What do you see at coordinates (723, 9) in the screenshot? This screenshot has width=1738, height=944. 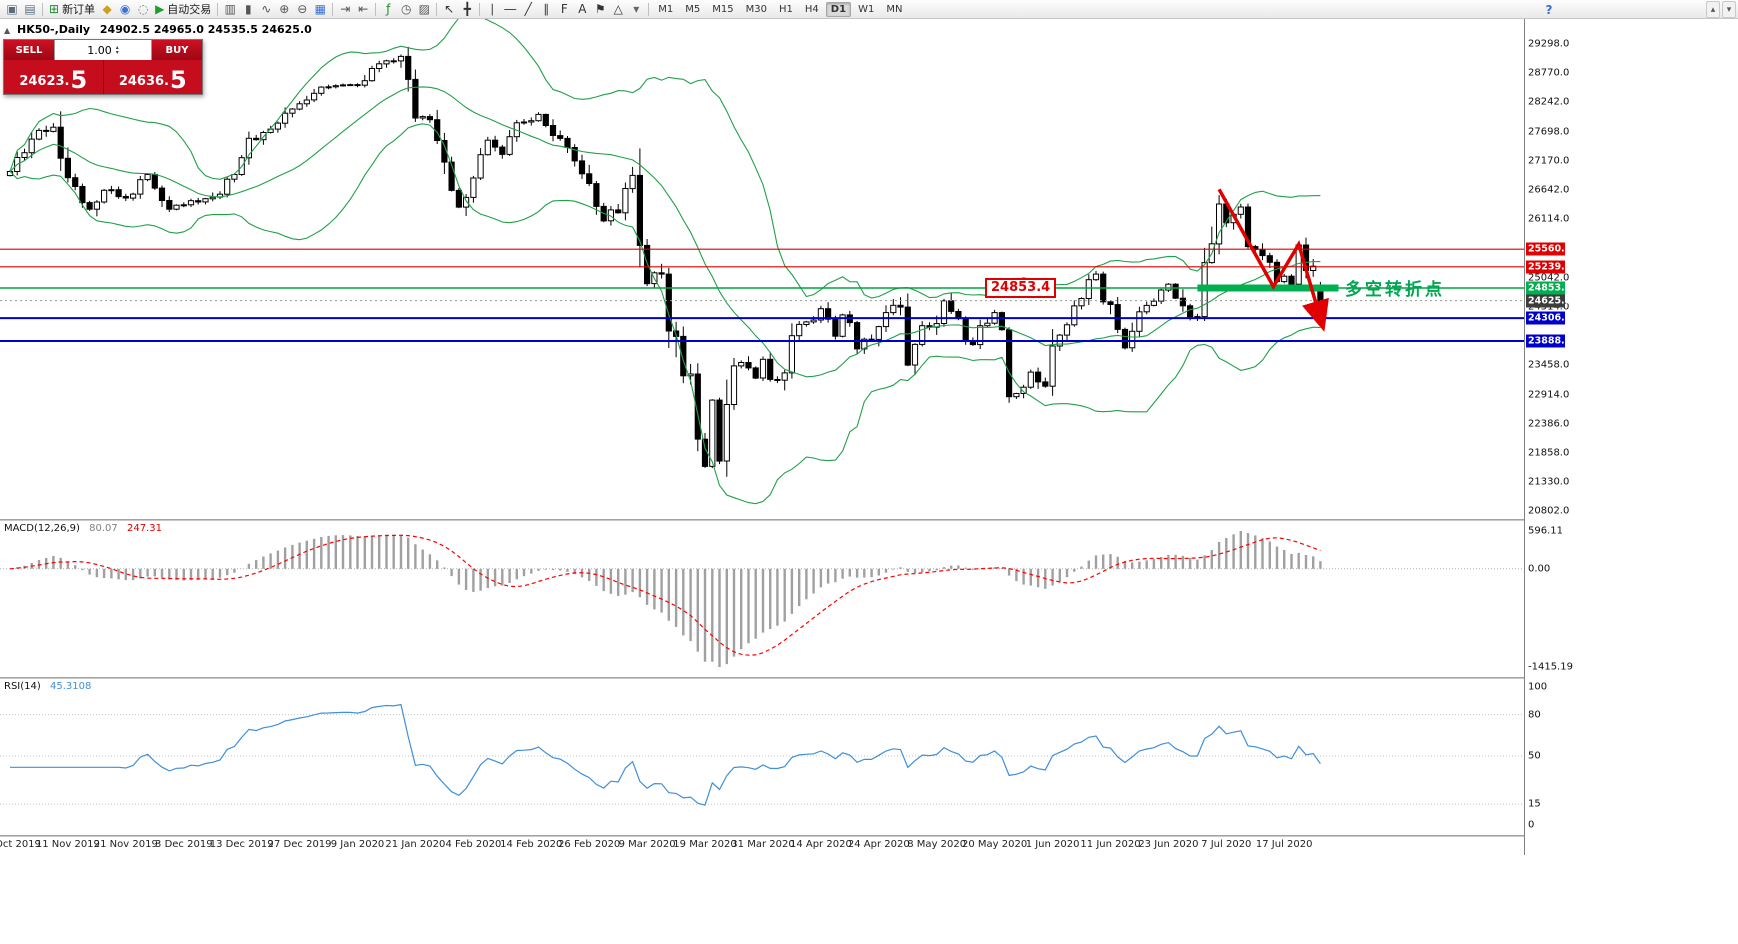 I see `timeframe-m15-button: M15` at bounding box center [723, 9].